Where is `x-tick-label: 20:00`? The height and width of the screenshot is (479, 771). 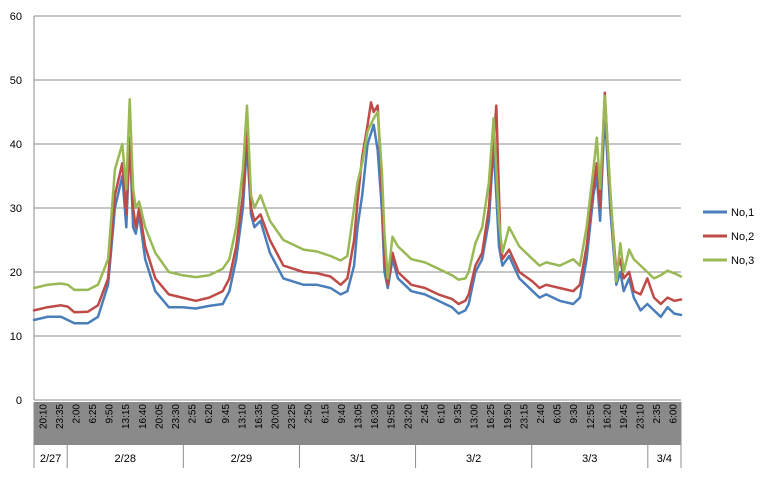
x-tick-label: 20:00 is located at coordinates (276, 416).